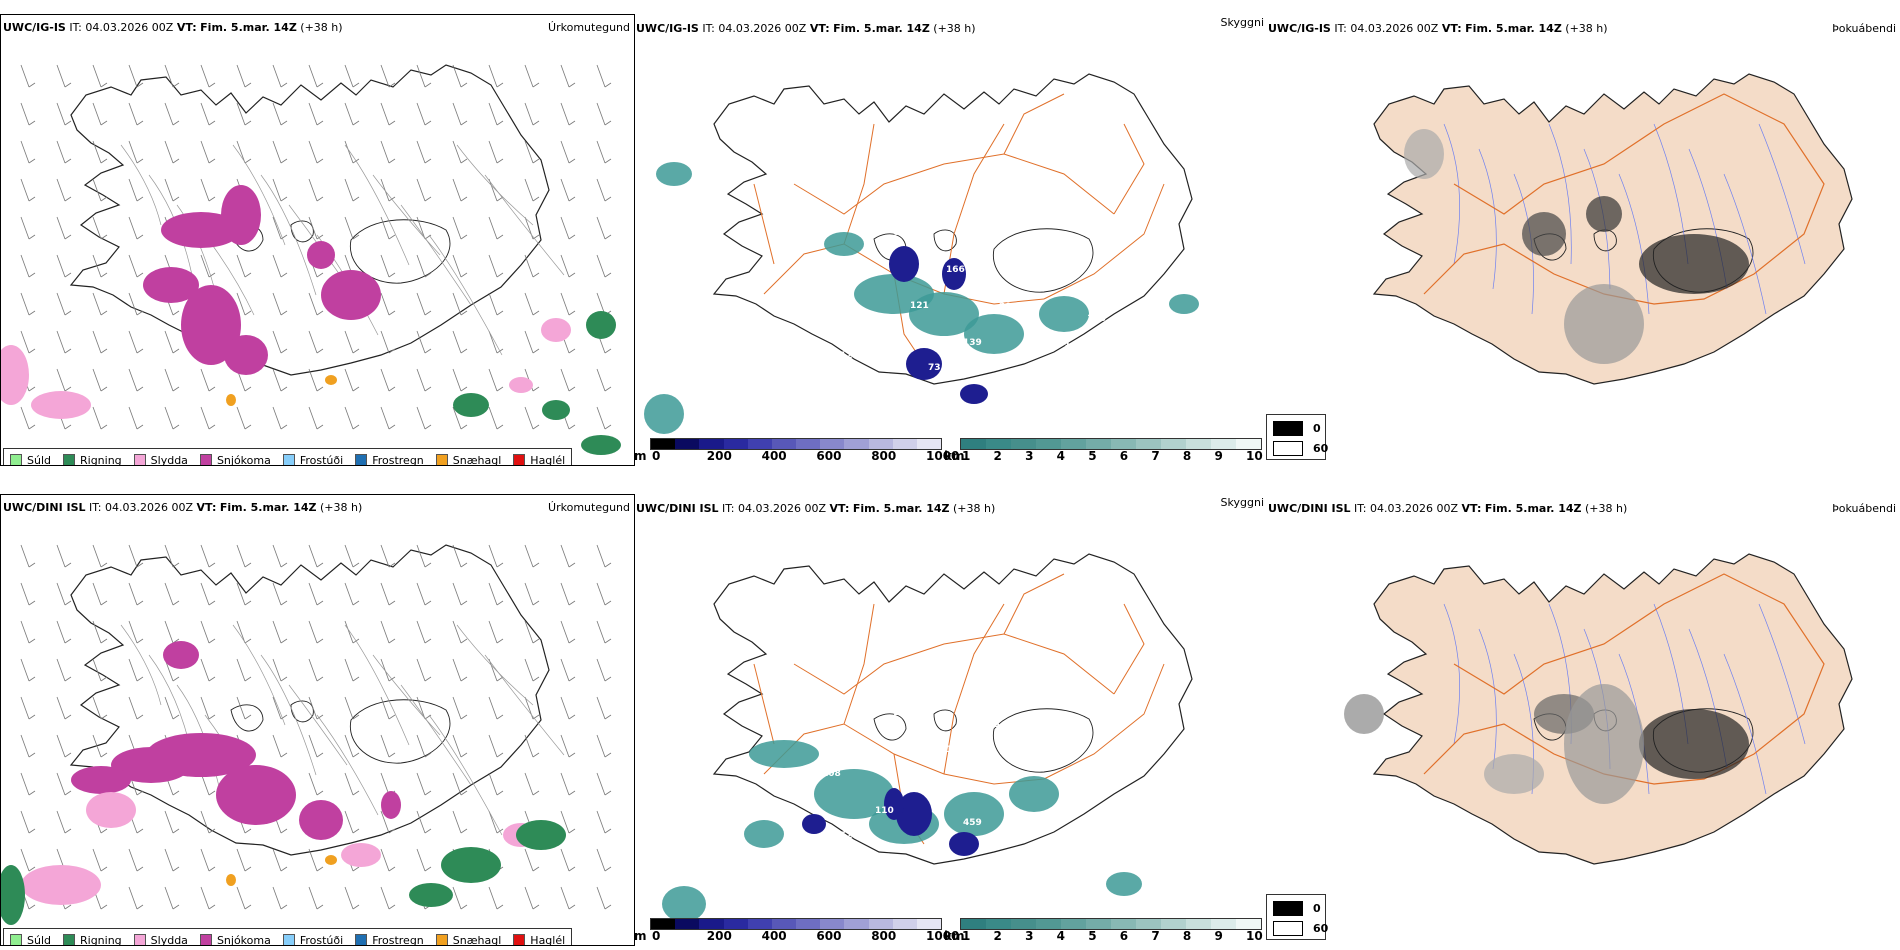 Image resolution: width=1900 pixels, height=950 pixels. I want to click on colorbar-tick: 8, so click(1187, 456).